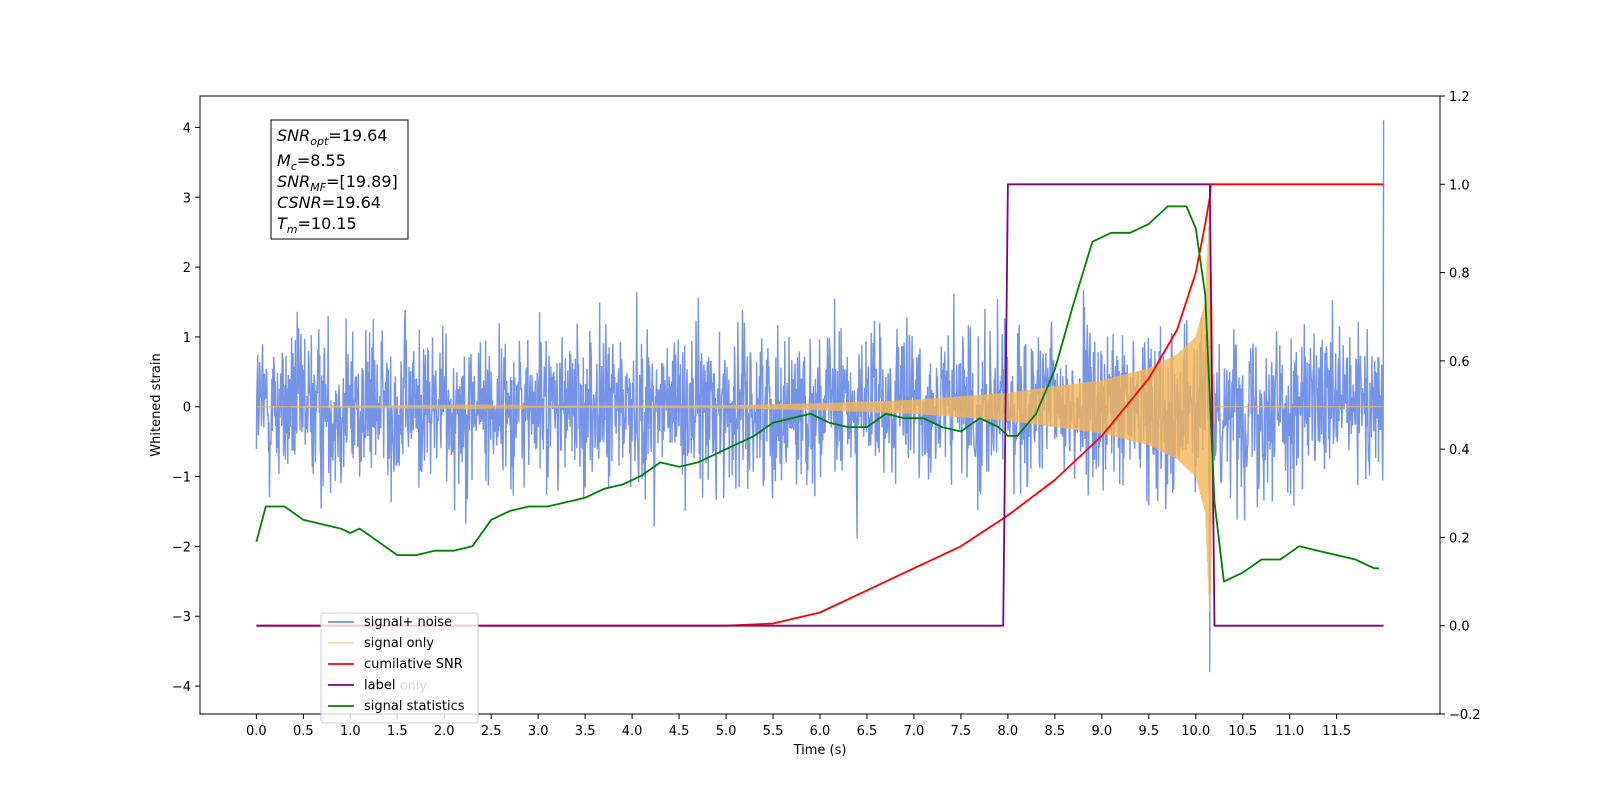  I want to click on x-tick-label: 8.0, so click(1008, 731).